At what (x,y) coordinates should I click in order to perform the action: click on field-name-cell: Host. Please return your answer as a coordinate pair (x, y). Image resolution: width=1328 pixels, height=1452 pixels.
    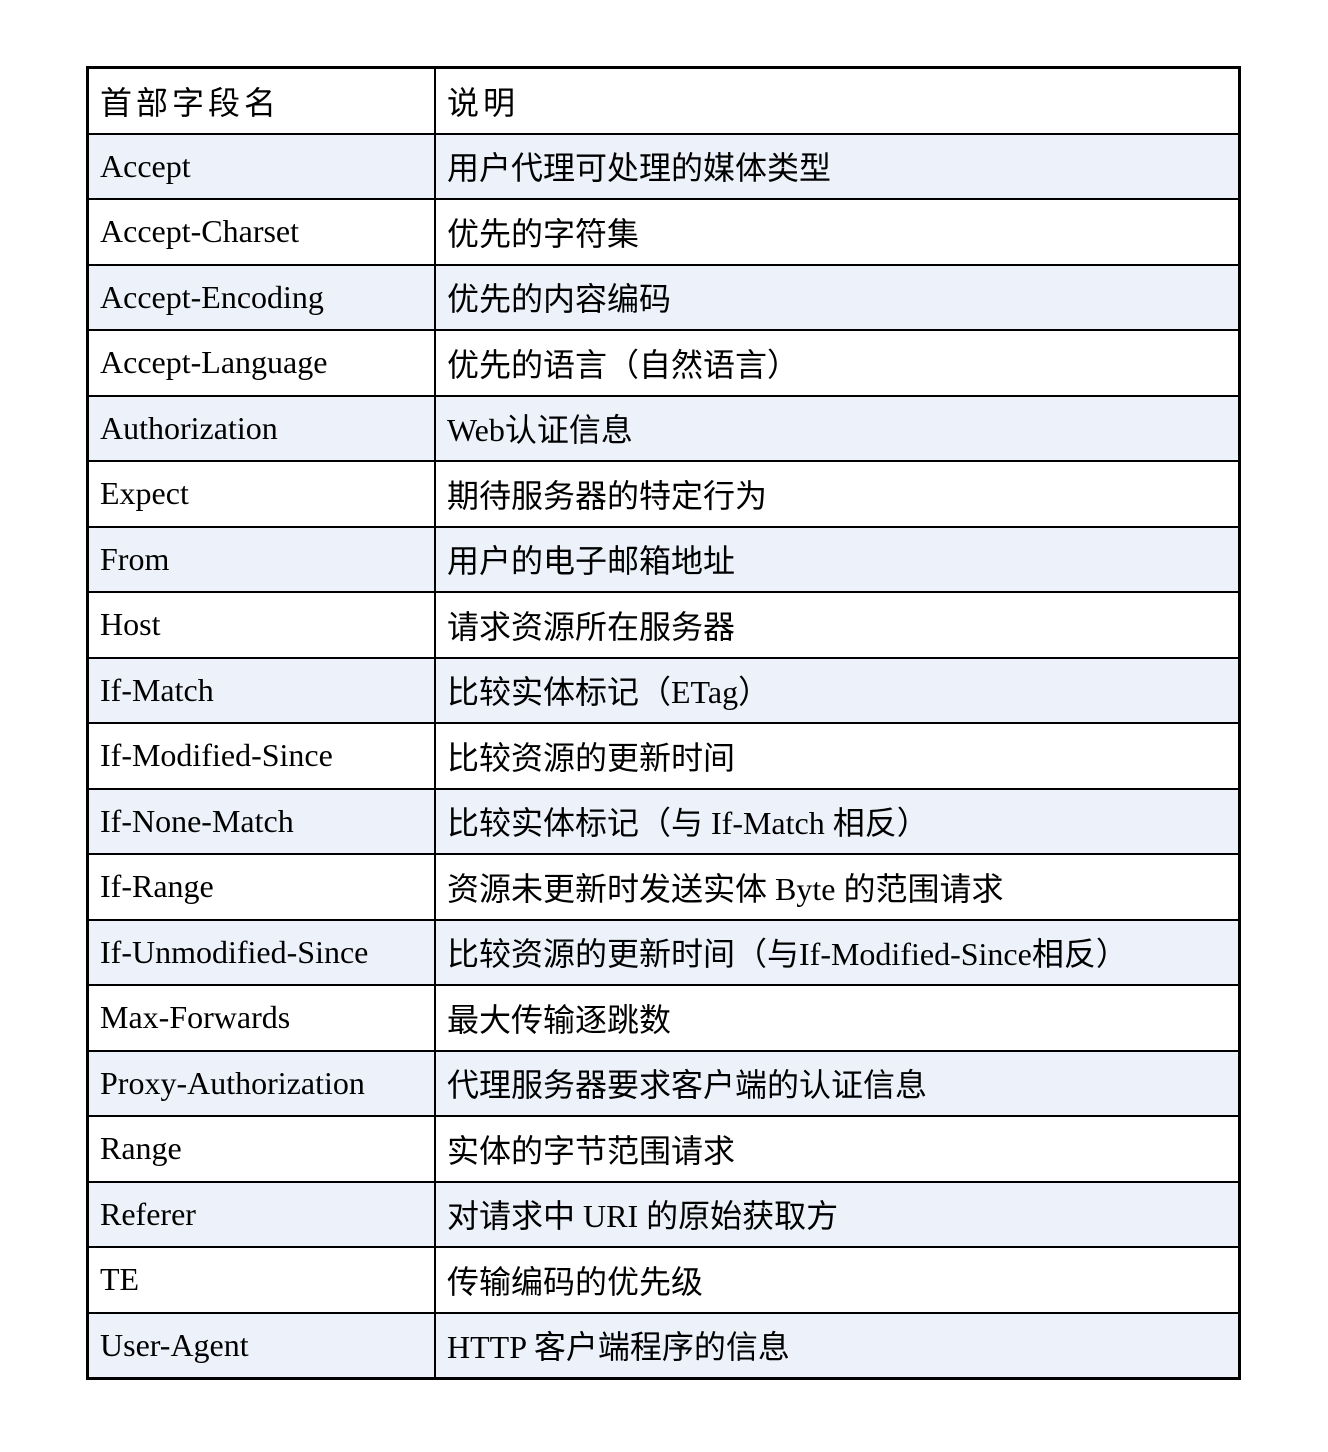
    Looking at the image, I should click on (261, 625).